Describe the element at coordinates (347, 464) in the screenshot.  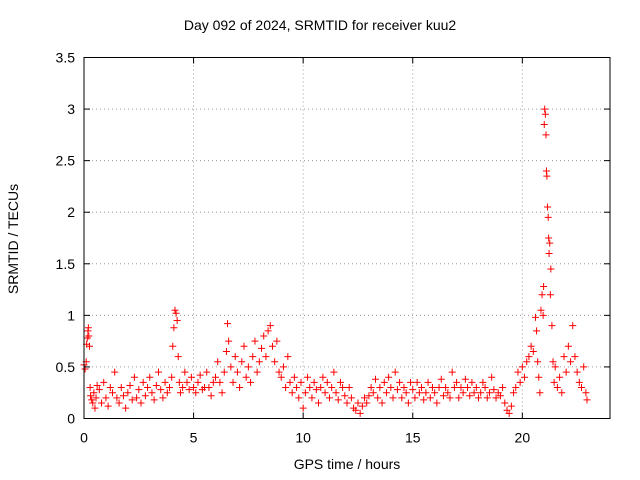
I see `x-axis-label: GPS time / hours` at that location.